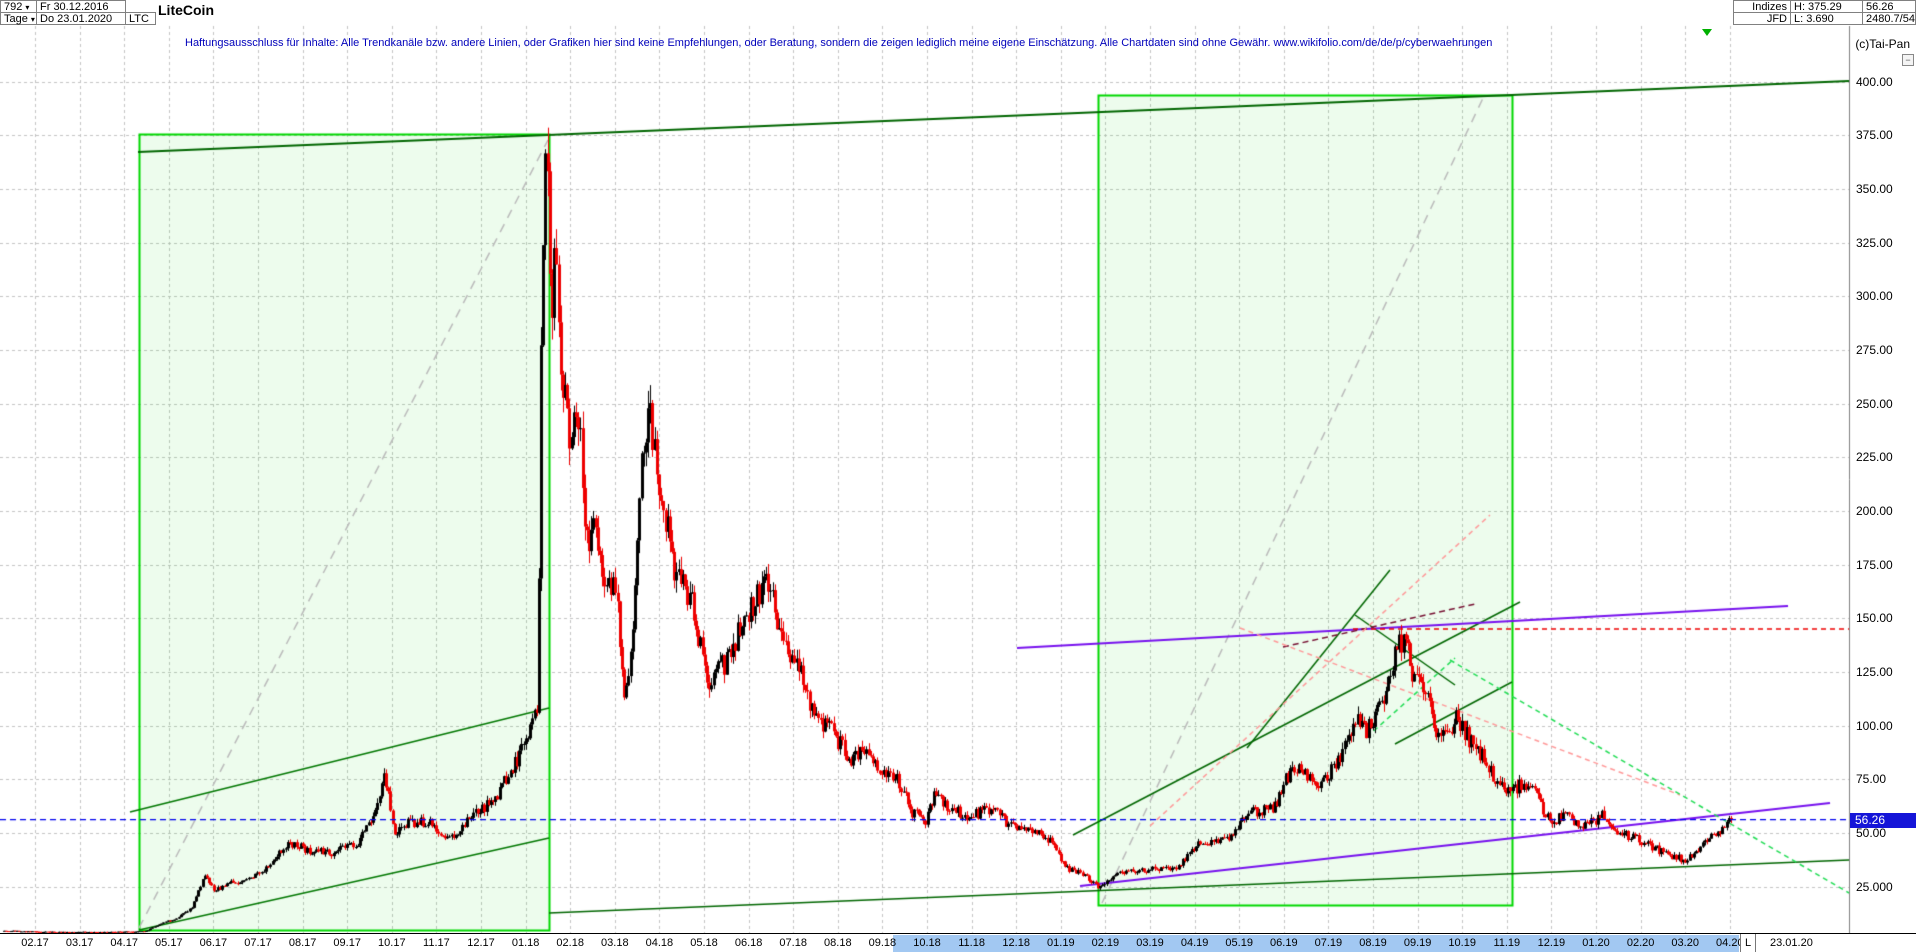  What do you see at coordinates (1417, 943) in the screenshot?
I see `time-axis-label: 09.19` at bounding box center [1417, 943].